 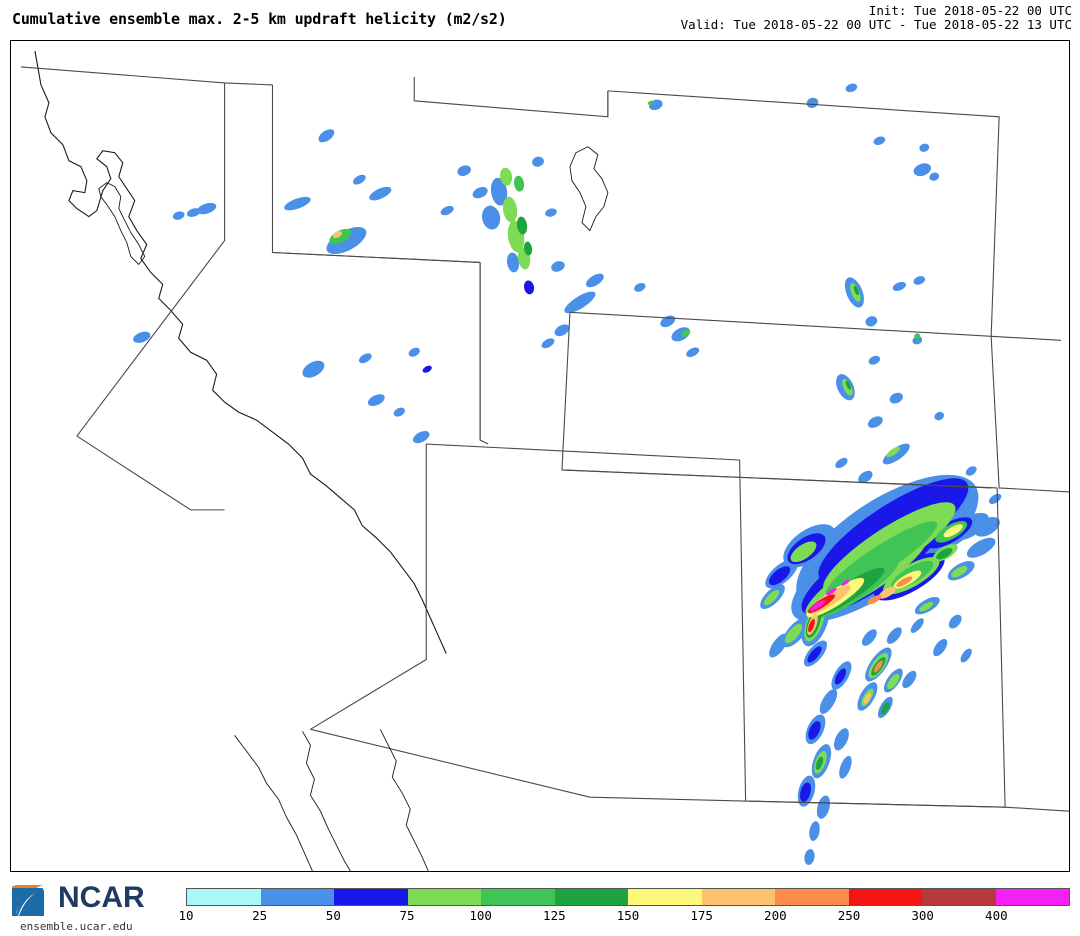 I want to click on colorbar-tick-400: 400, so click(x=996, y=915).